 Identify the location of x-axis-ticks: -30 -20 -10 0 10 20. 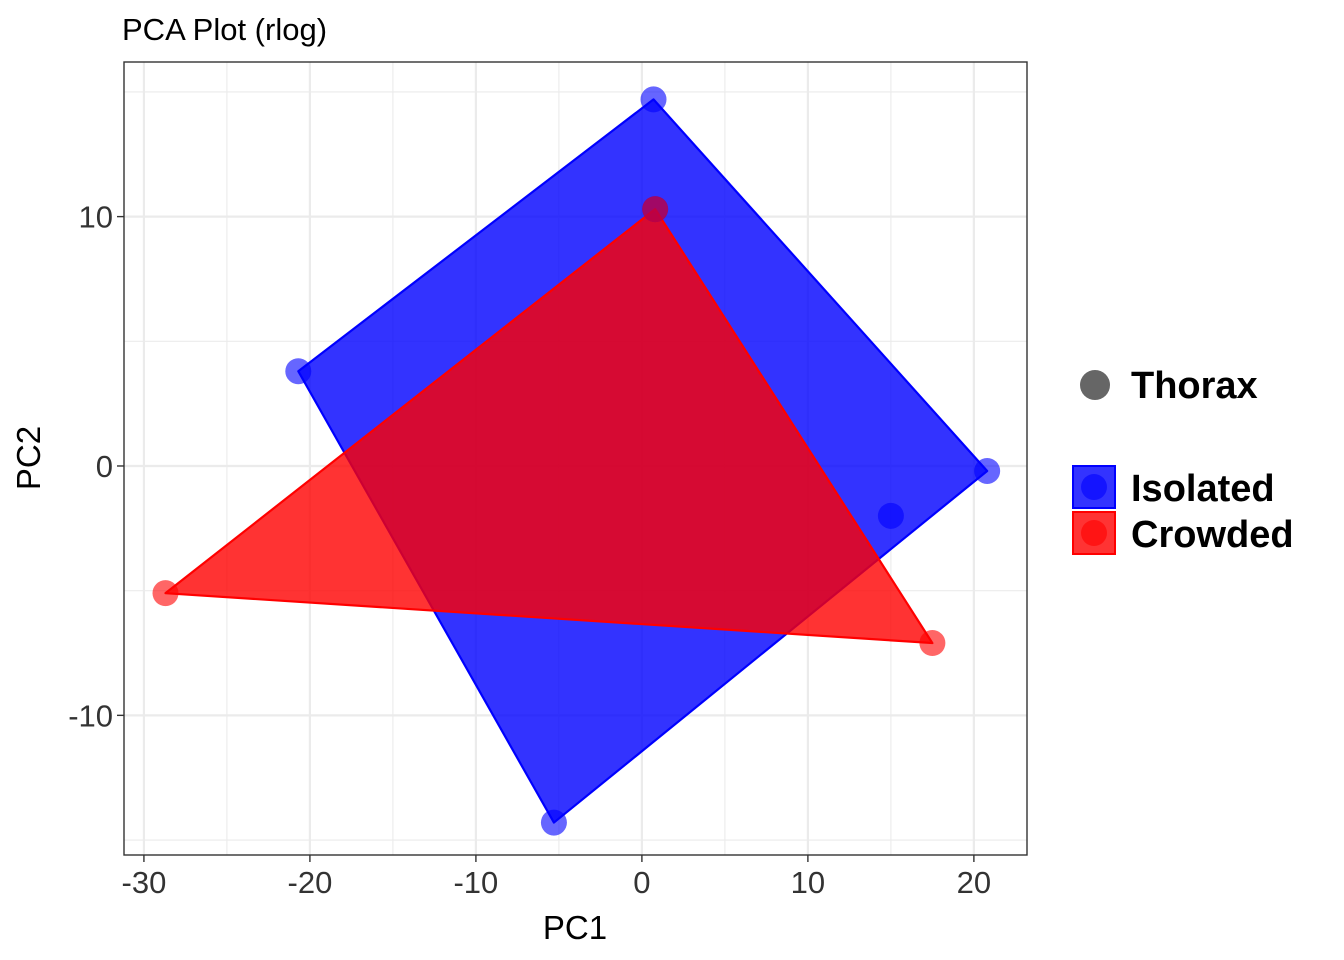
(556, 877).